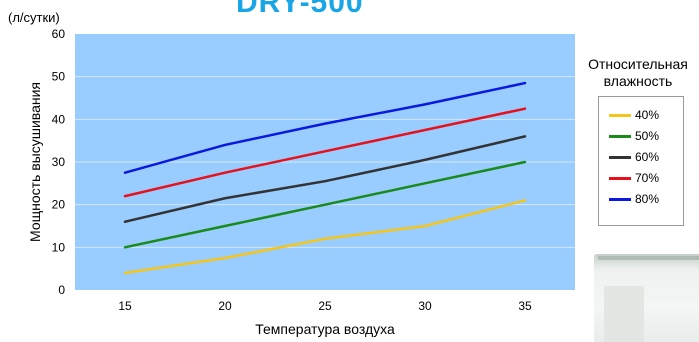 This screenshot has width=699, height=342. Describe the element at coordinates (634, 157) in the screenshot. I see `legend-item: 60%` at that location.